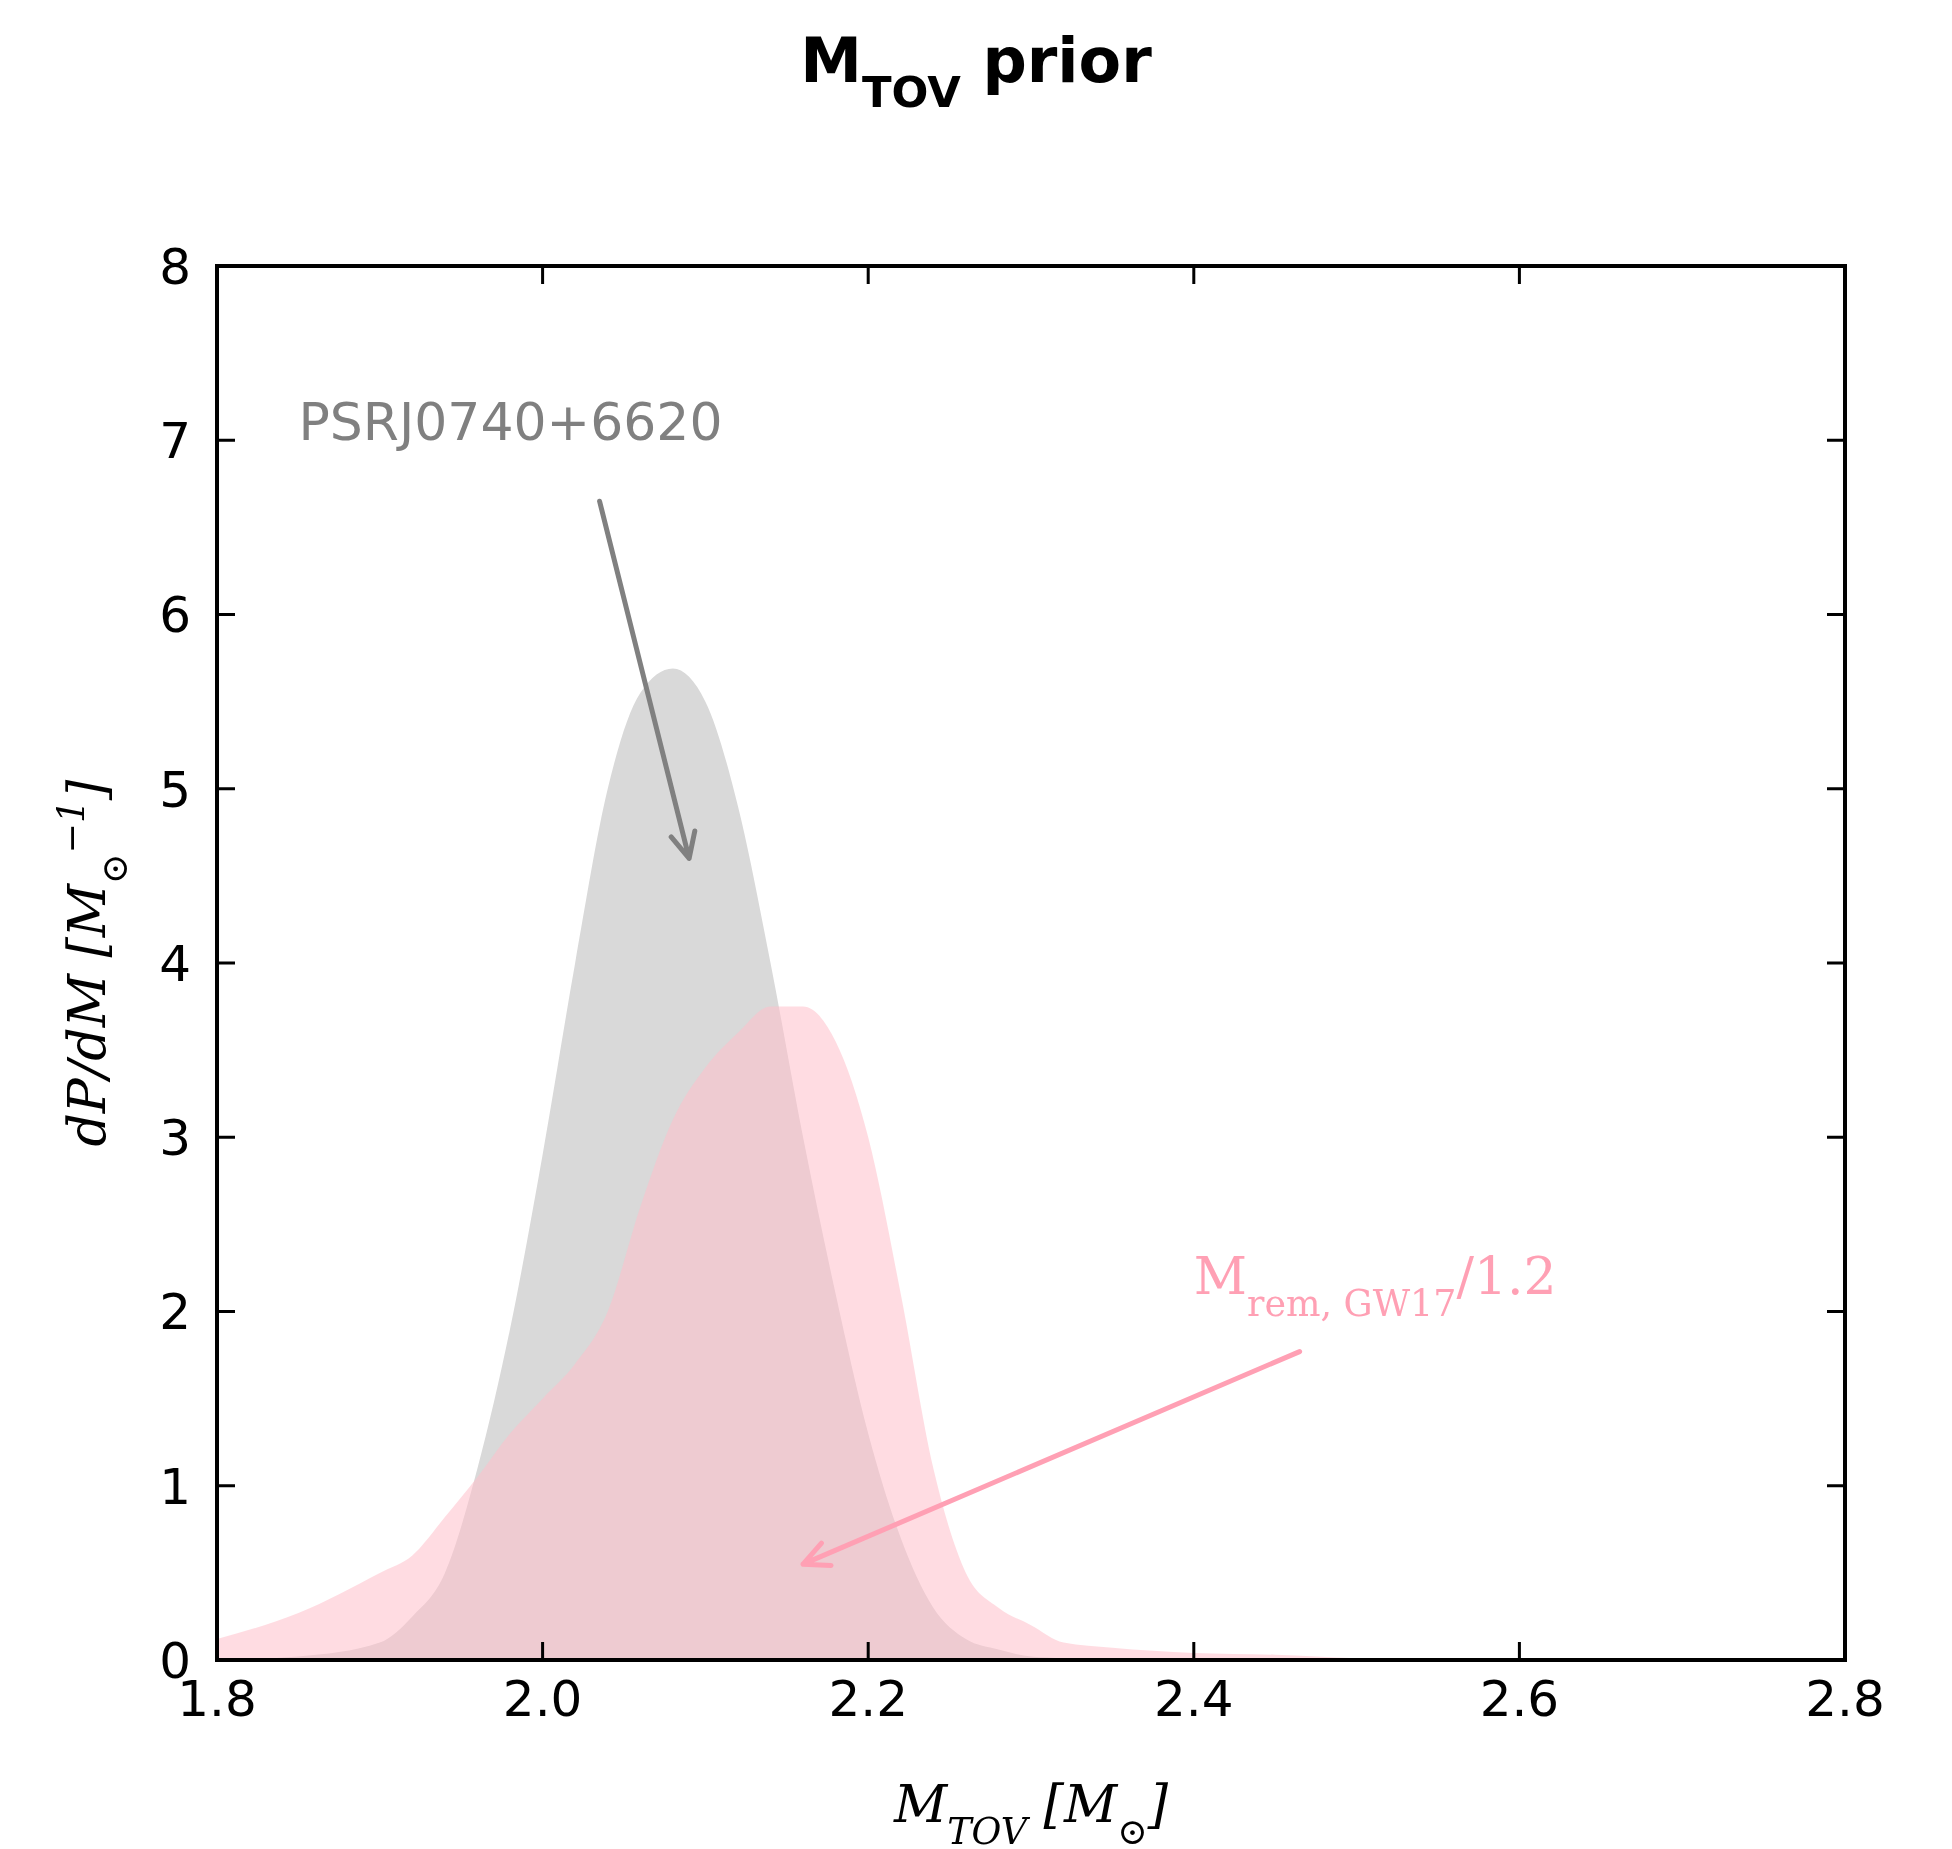 The width and height of the screenshot is (1952, 1849). Describe the element at coordinates (1519, 1698) in the screenshot. I see `x-tick-label: 2.6` at that location.